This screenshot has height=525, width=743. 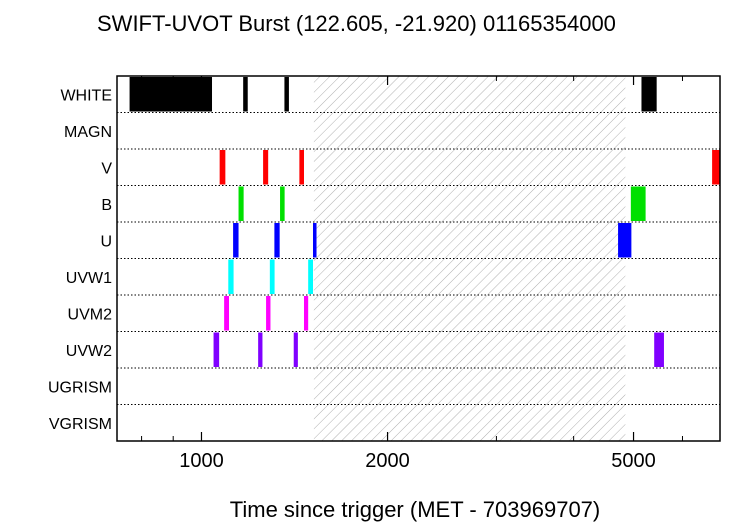 I want to click on filter-labels: WHITE MAGN V B U UVW1 UVM2 UVW2 UGRISM VGRISM, so click(x=80, y=260).